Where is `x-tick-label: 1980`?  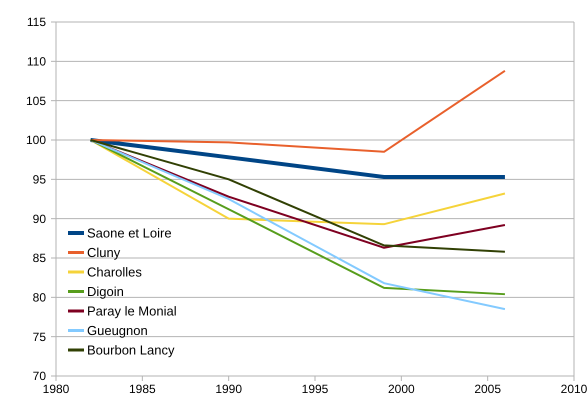 x-tick-label: 1980 is located at coordinates (56, 389).